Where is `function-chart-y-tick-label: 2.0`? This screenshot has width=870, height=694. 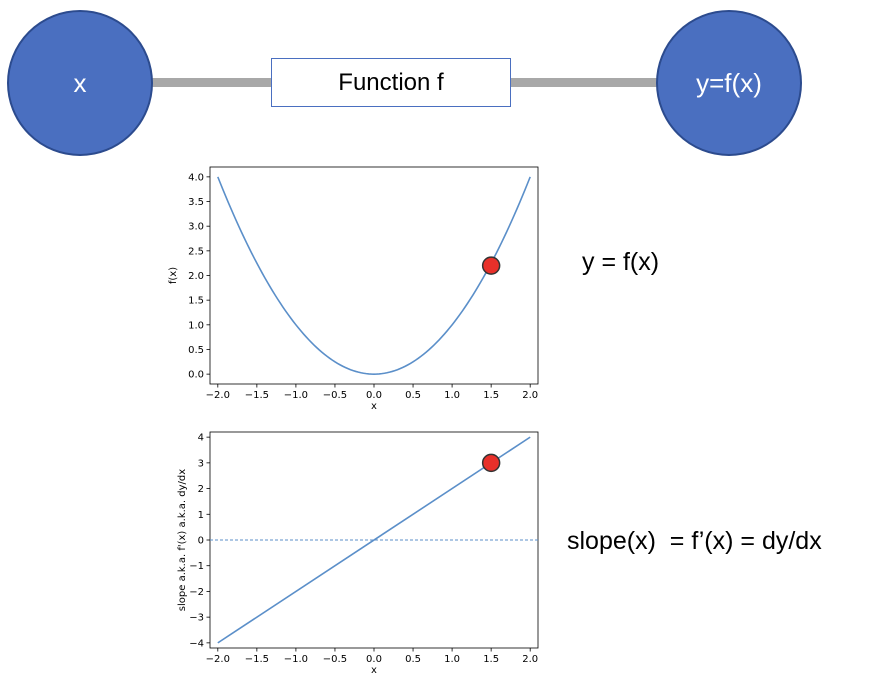
function-chart-y-tick-label: 2.0 is located at coordinates (196, 276).